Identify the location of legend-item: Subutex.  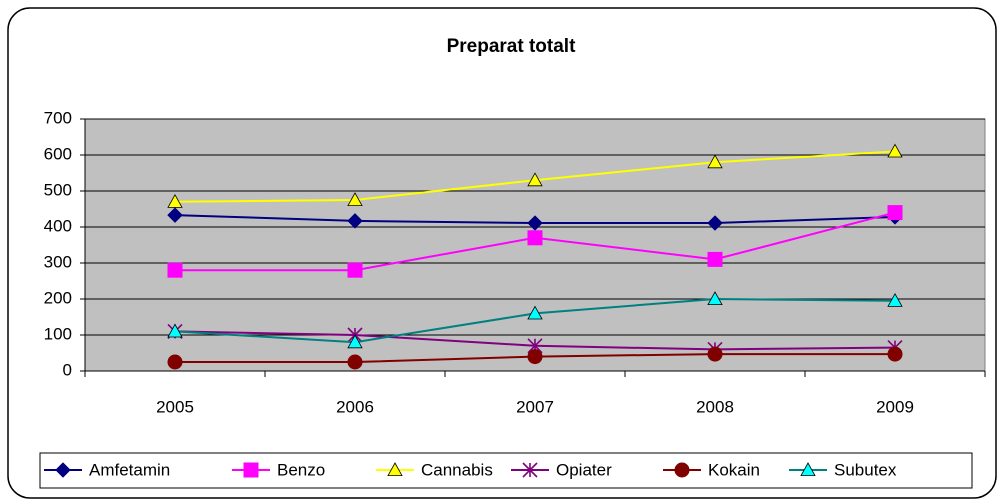
(843, 469).